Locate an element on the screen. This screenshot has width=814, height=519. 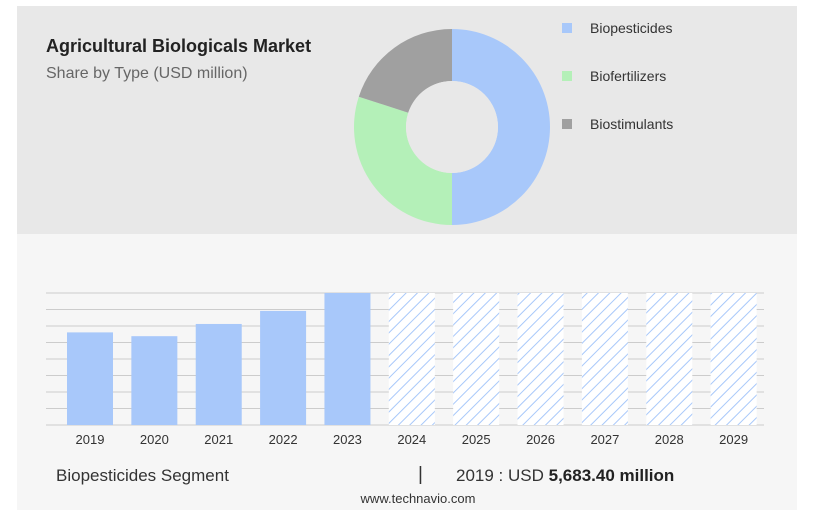
forecast-bar-2027 is located at coordinates (604, 359).